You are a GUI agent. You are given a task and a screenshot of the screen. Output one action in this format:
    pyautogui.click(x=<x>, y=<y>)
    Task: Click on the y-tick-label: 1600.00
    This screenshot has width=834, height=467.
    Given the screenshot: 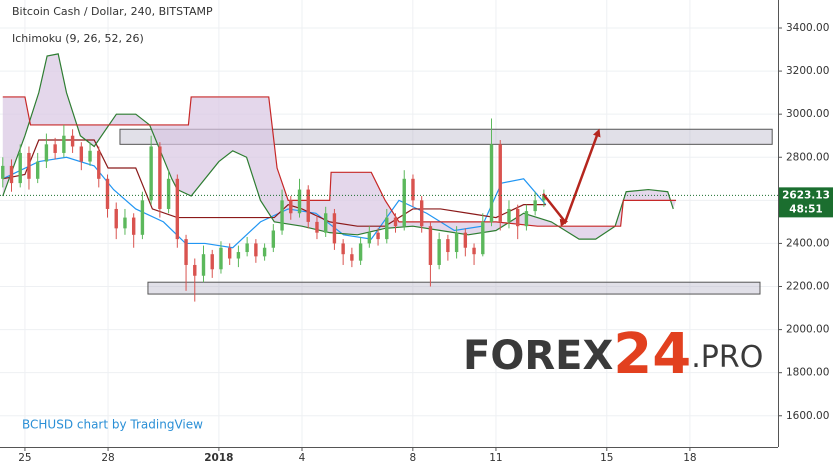 What is the action you would take?
    pyautogui.click(x=807, y=416)
    